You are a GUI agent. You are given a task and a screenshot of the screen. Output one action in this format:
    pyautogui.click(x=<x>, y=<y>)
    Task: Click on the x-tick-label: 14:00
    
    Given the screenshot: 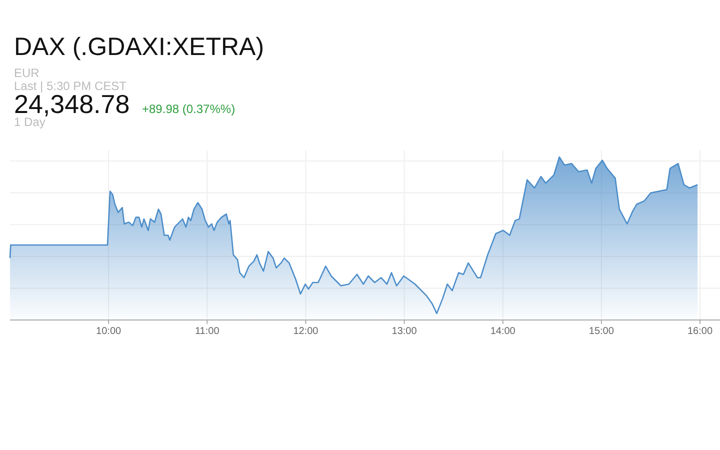 What is the action you would take?
    pyautogui.click(x=503, y=331)
    